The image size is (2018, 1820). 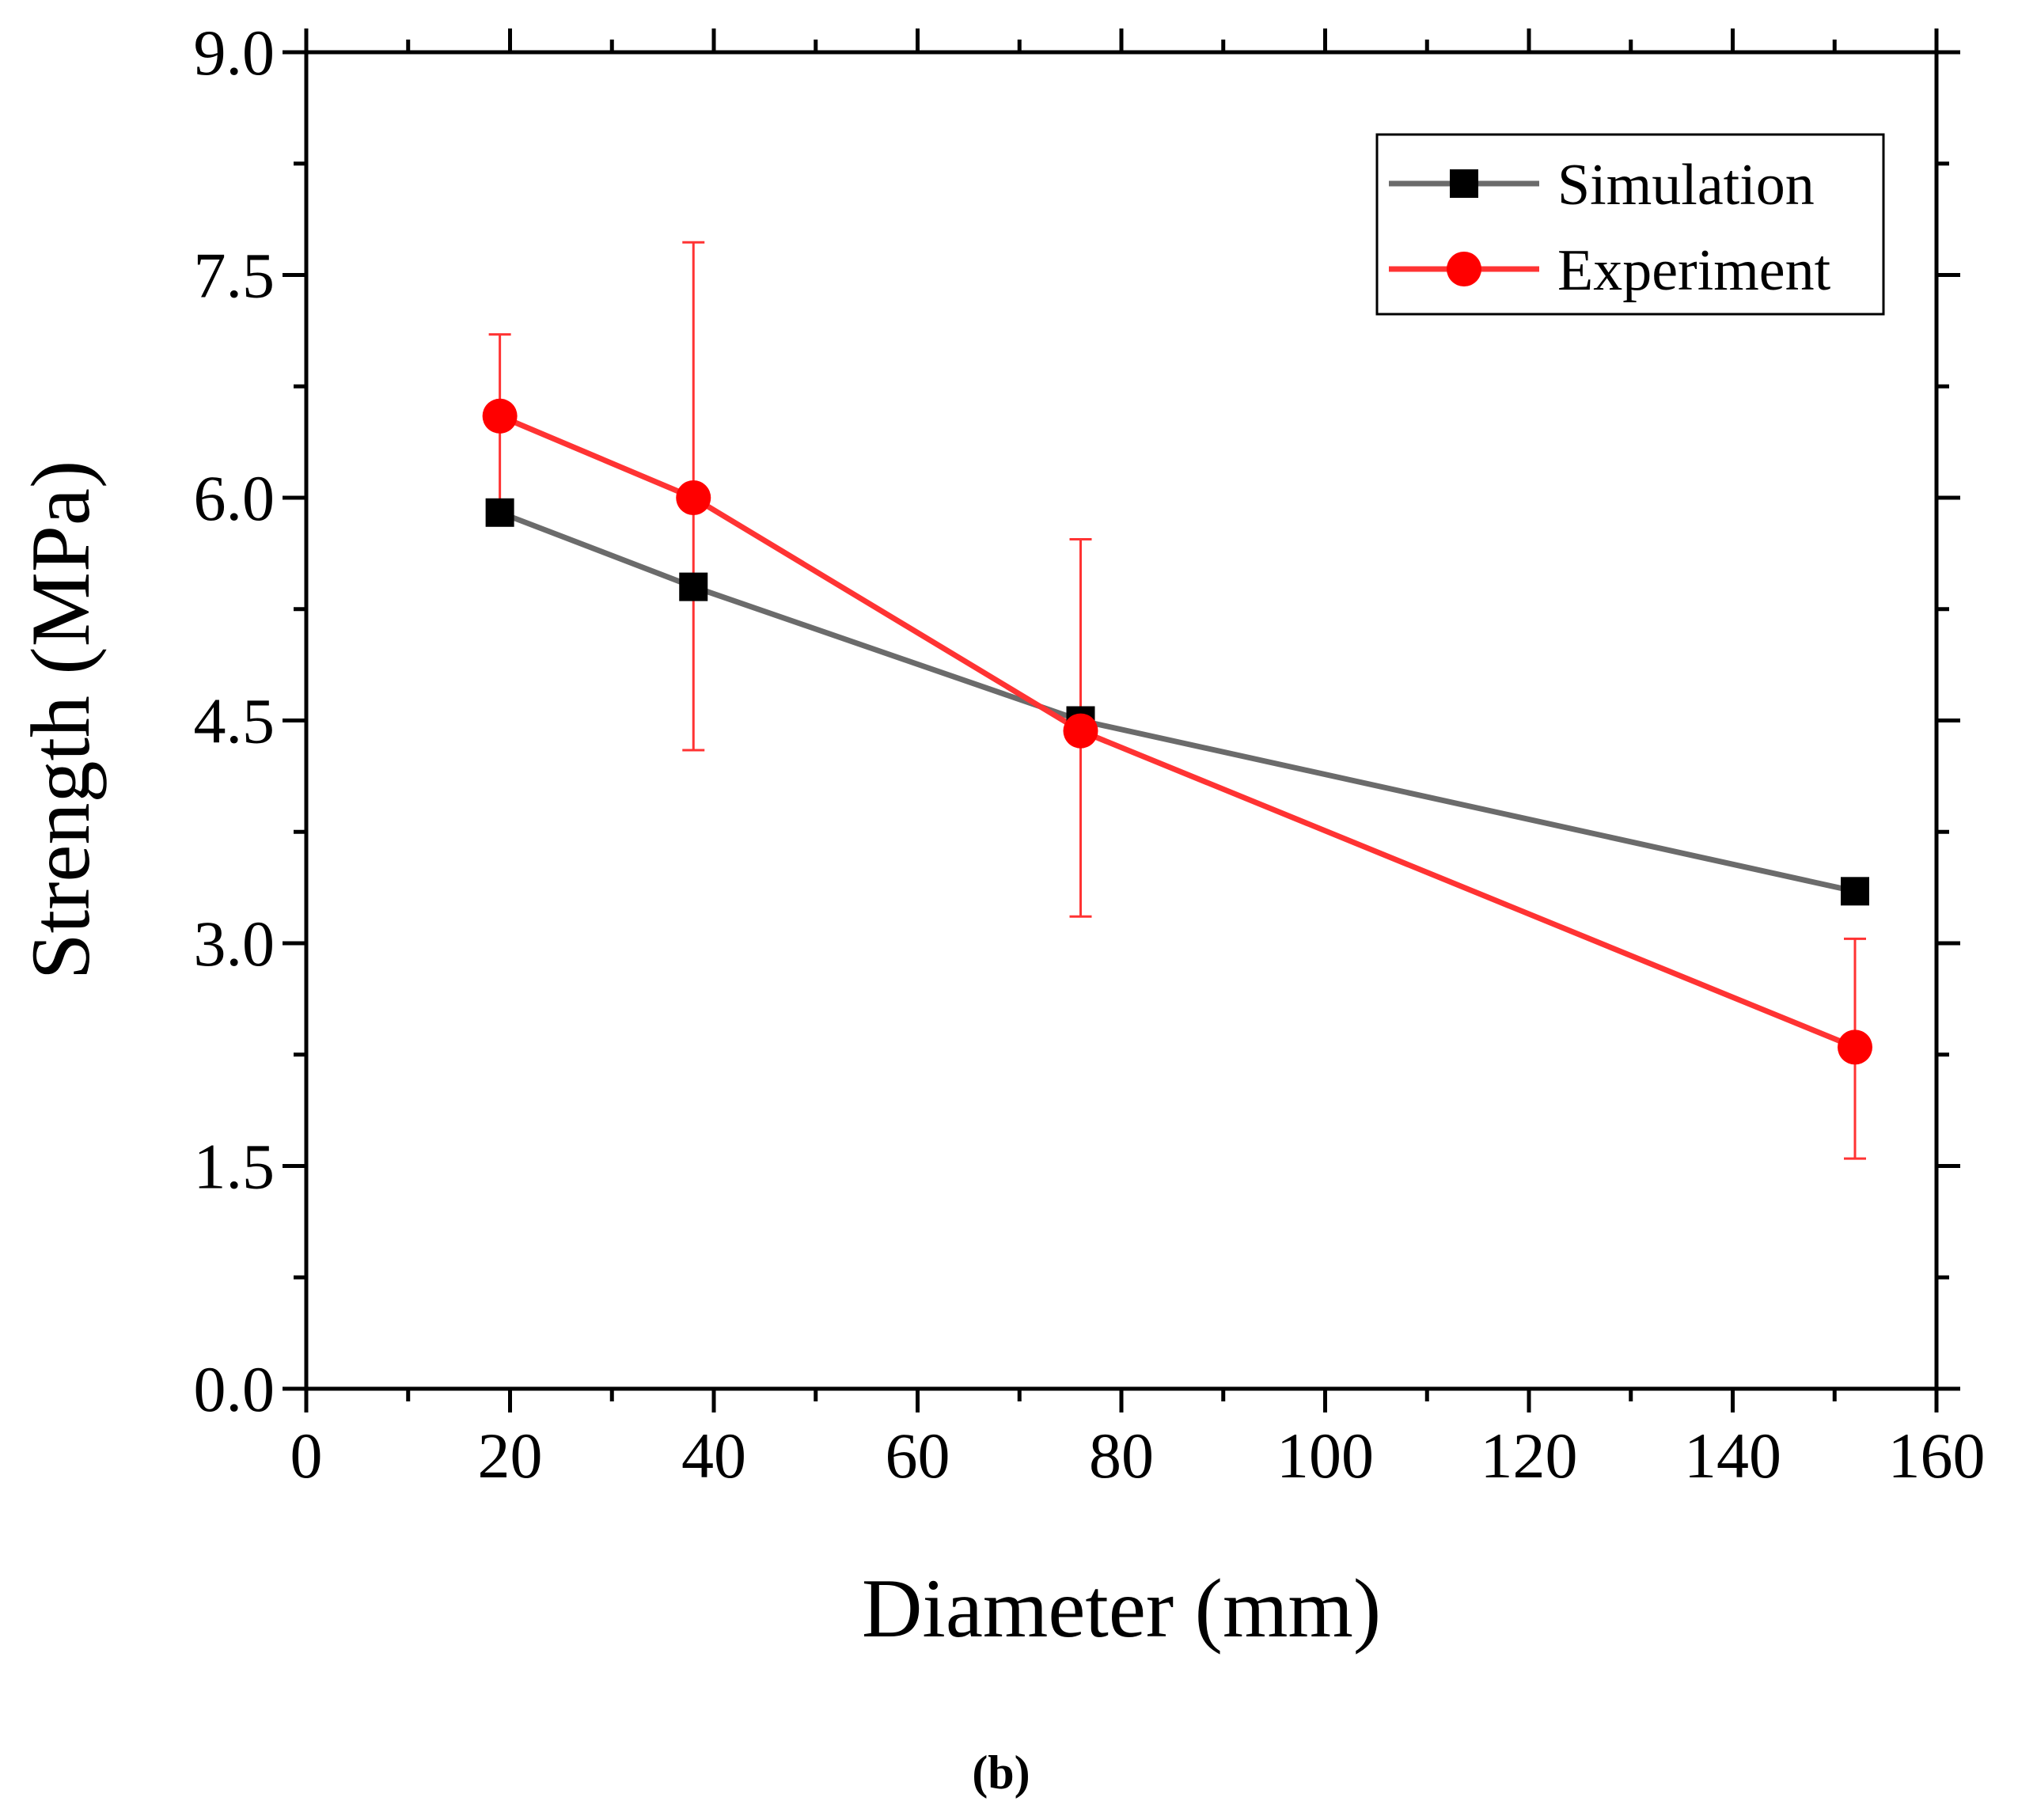 I want to click on x-tick-label: 120, so click(x=1529, y=1456).